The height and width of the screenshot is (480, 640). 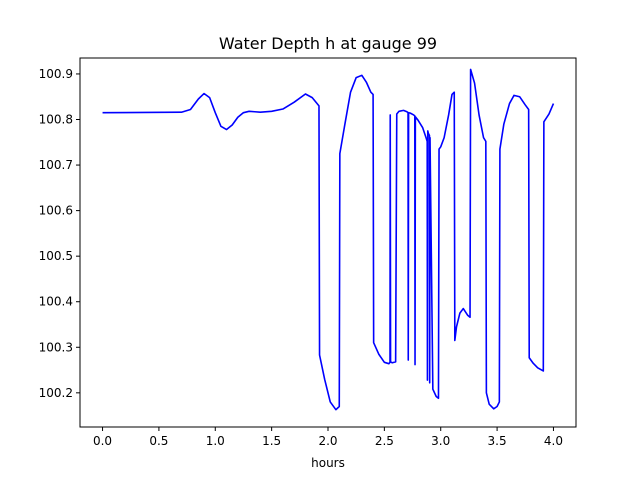 I want to click on x-tick-label: 2.0, so click(x=327, y=441).